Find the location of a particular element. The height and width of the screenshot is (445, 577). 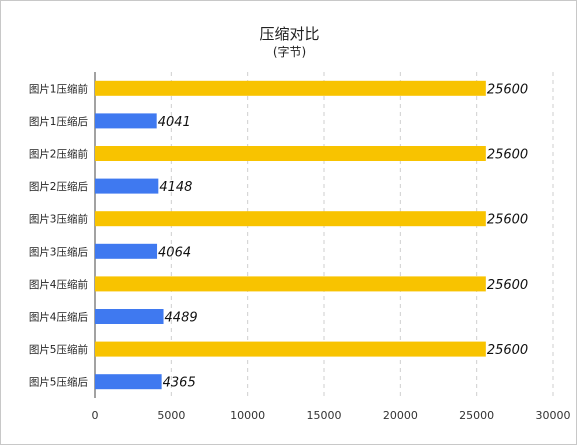

category-label: 图片3压缩后 is located at coordinates (58, 251).